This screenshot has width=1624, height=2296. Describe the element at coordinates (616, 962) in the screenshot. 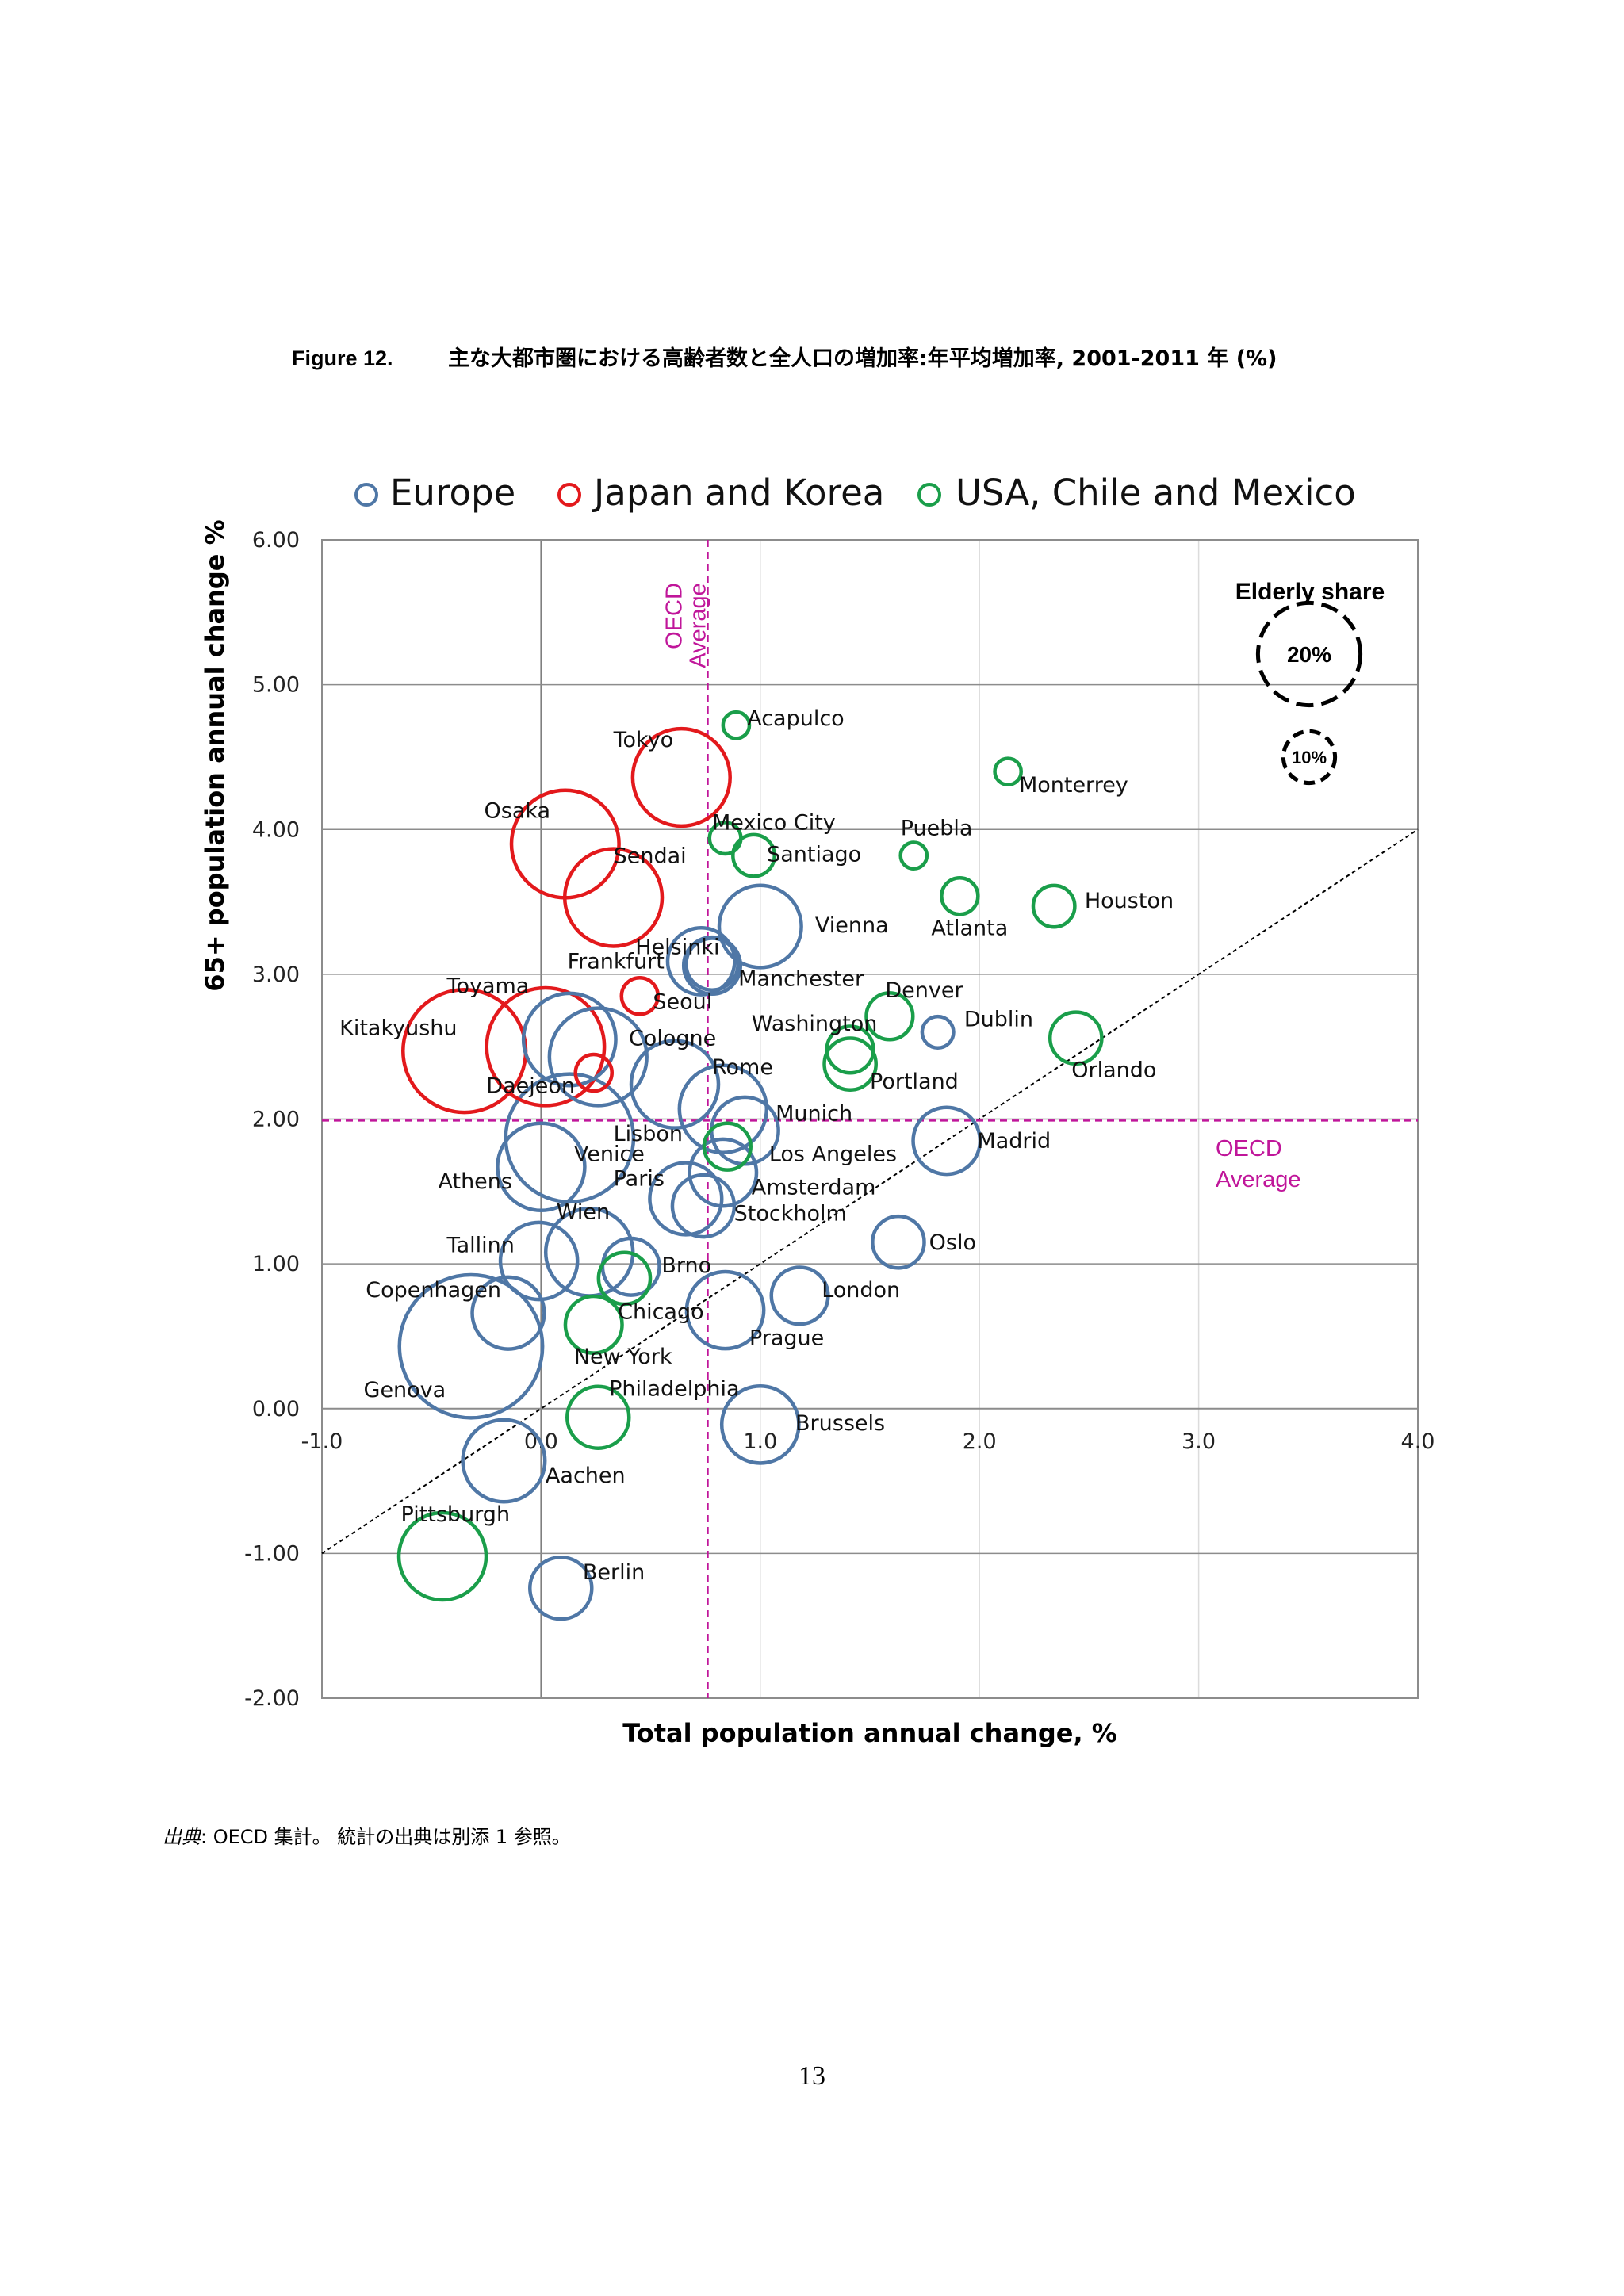

I see `point-label-frankfurt: Frankfurt` at that location.